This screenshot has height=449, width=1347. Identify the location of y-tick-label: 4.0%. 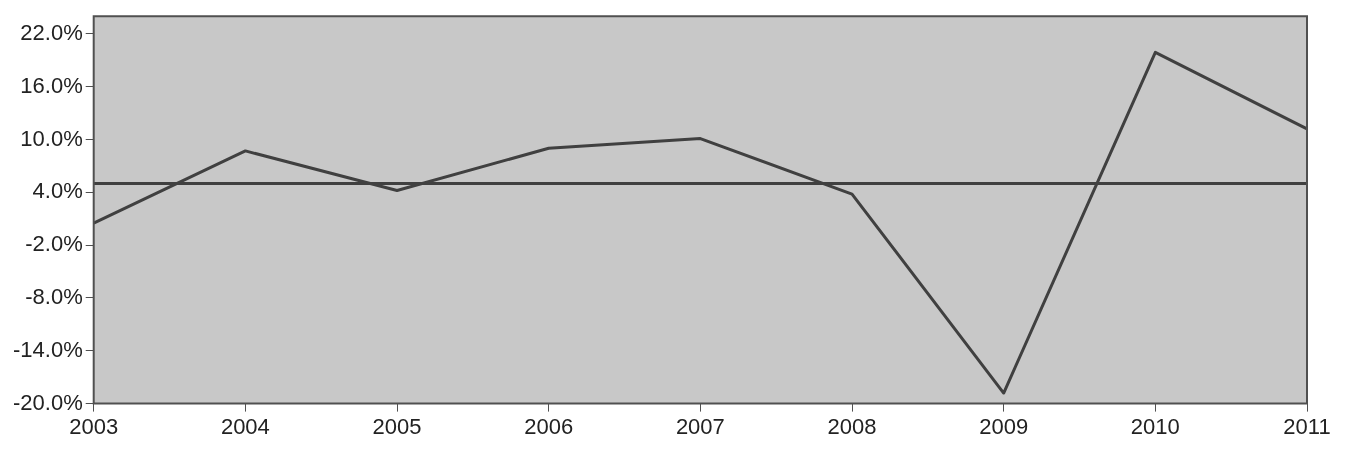
(57, 191).